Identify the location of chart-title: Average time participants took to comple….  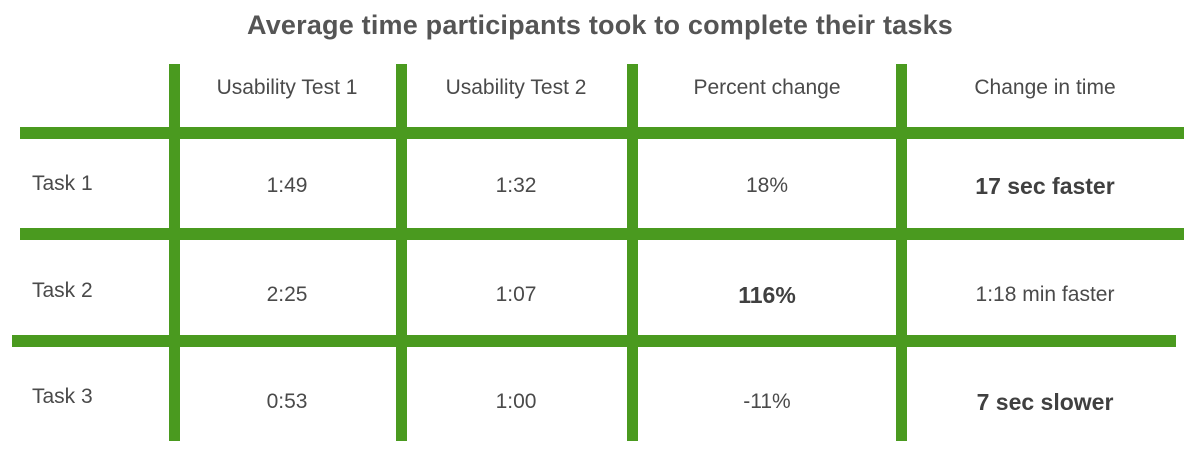
(600, 25).